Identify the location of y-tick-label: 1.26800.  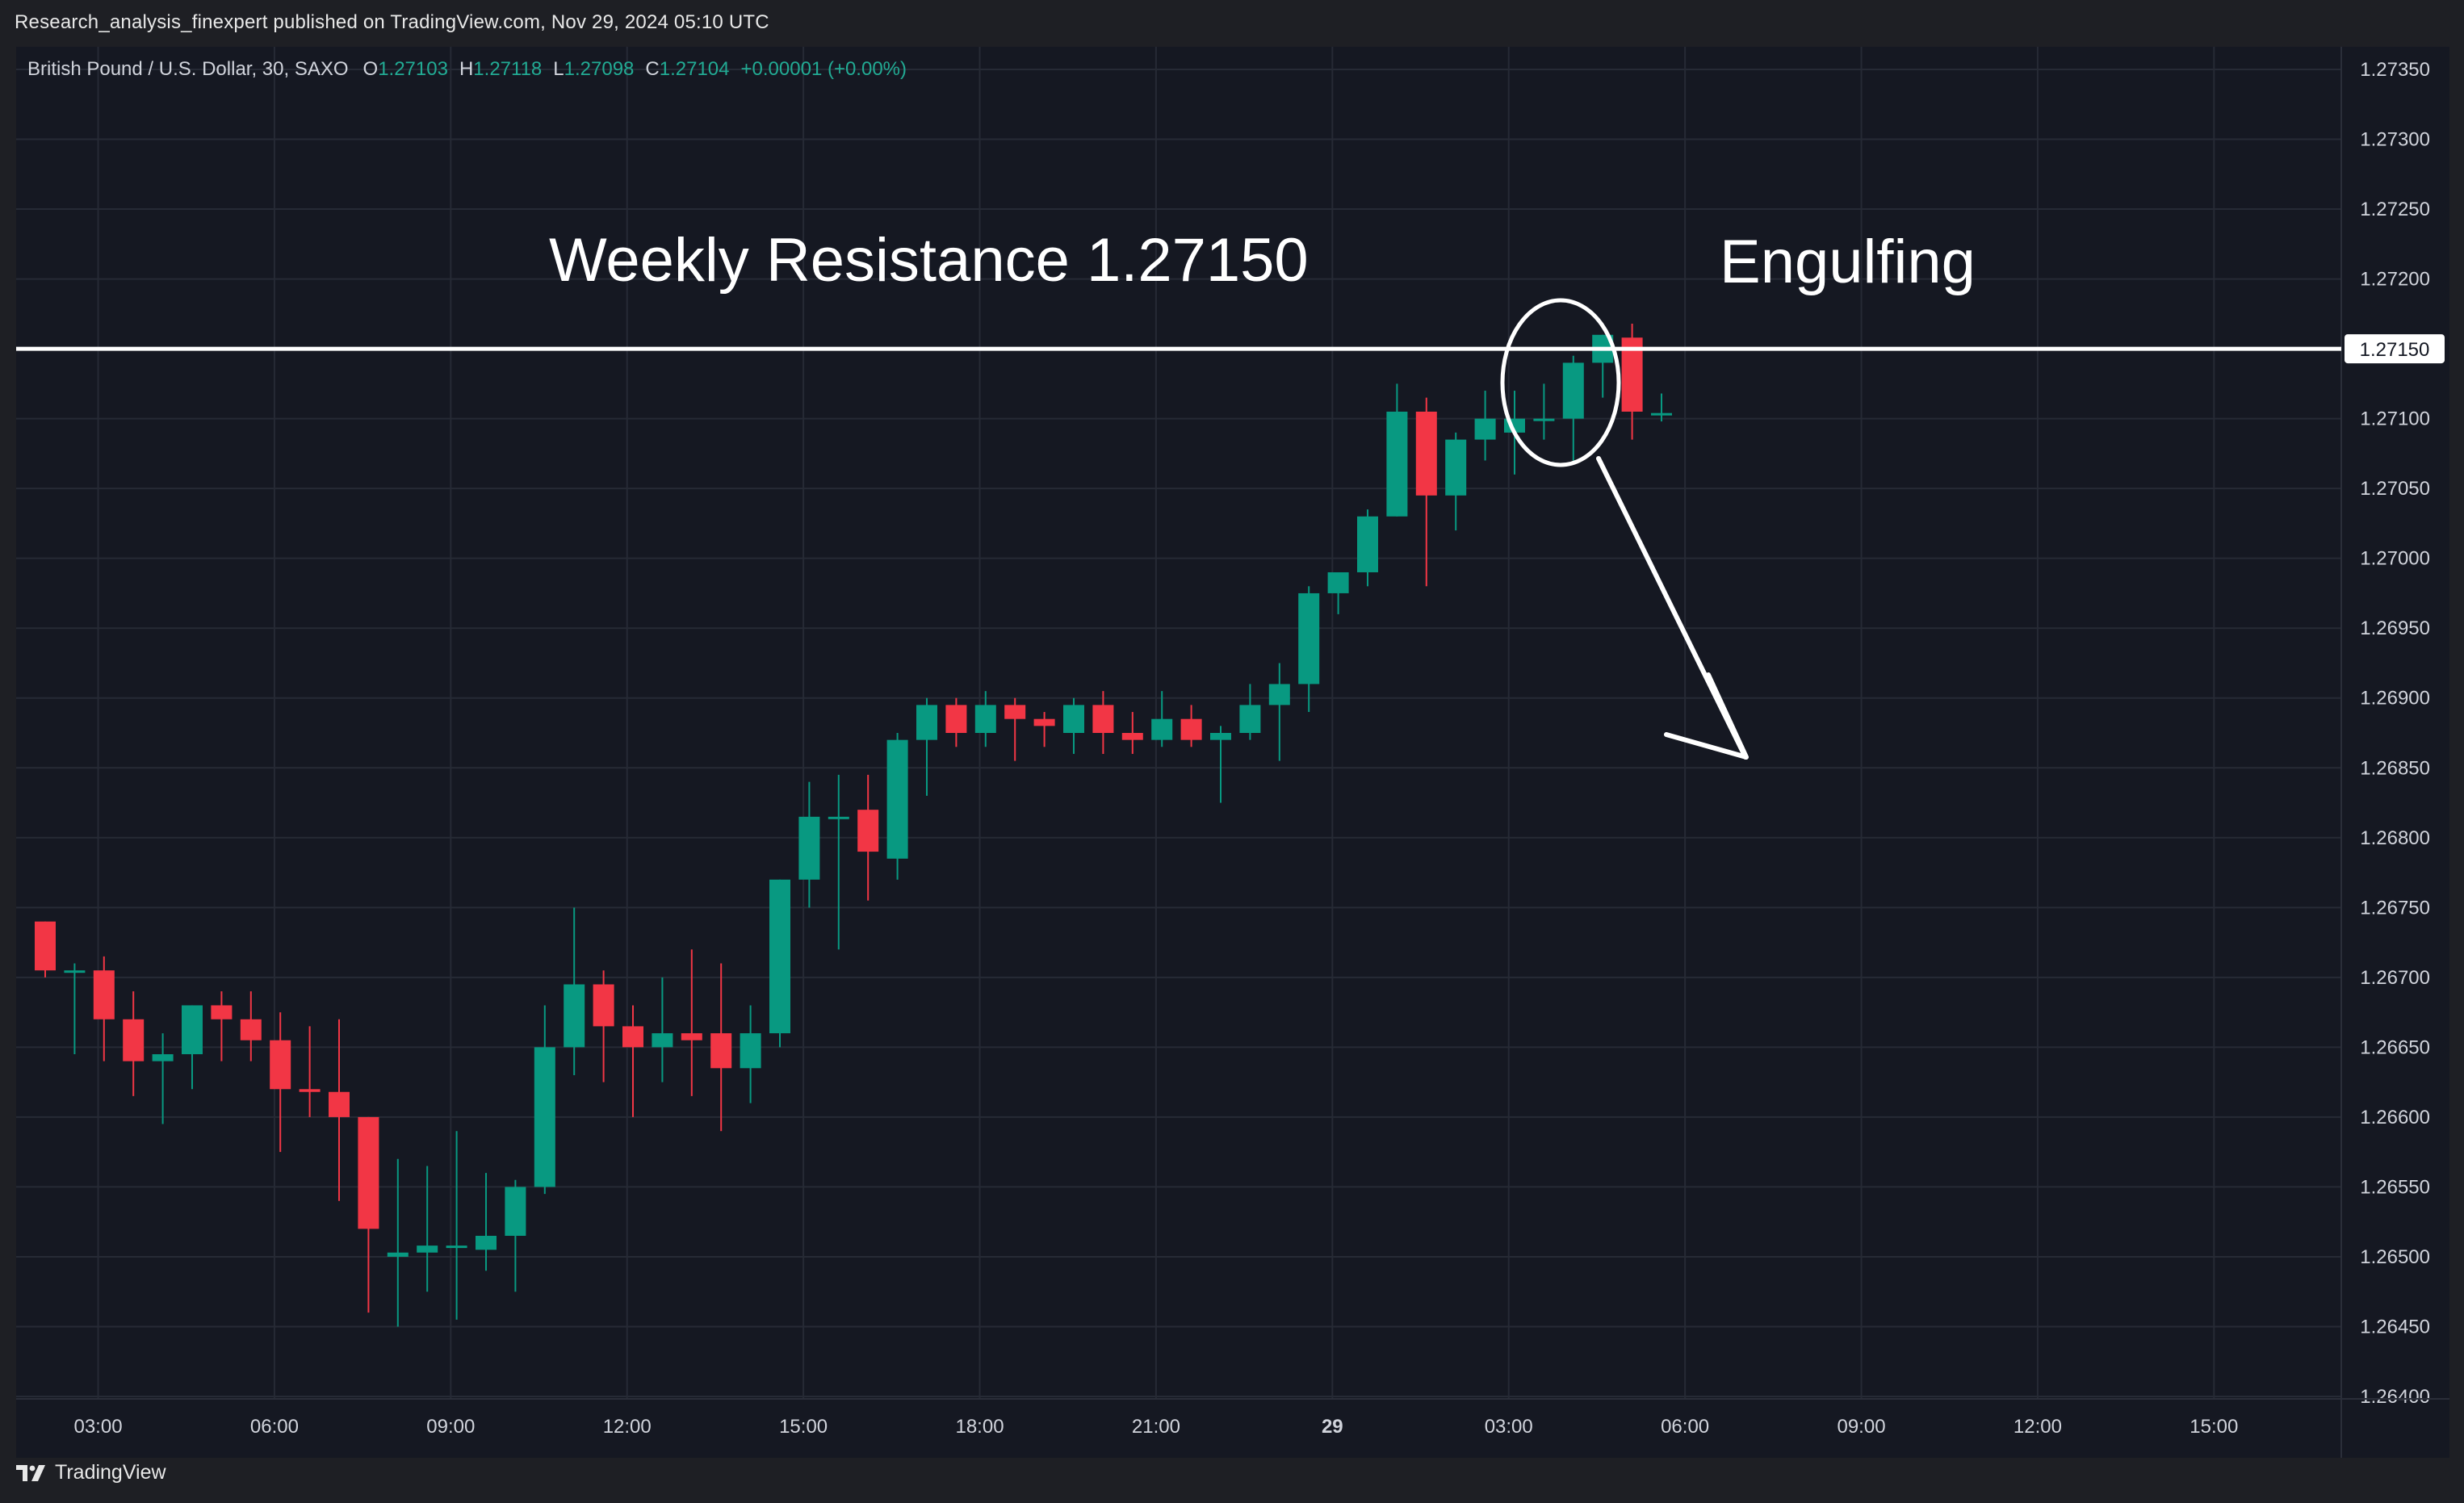
(2395, 838).